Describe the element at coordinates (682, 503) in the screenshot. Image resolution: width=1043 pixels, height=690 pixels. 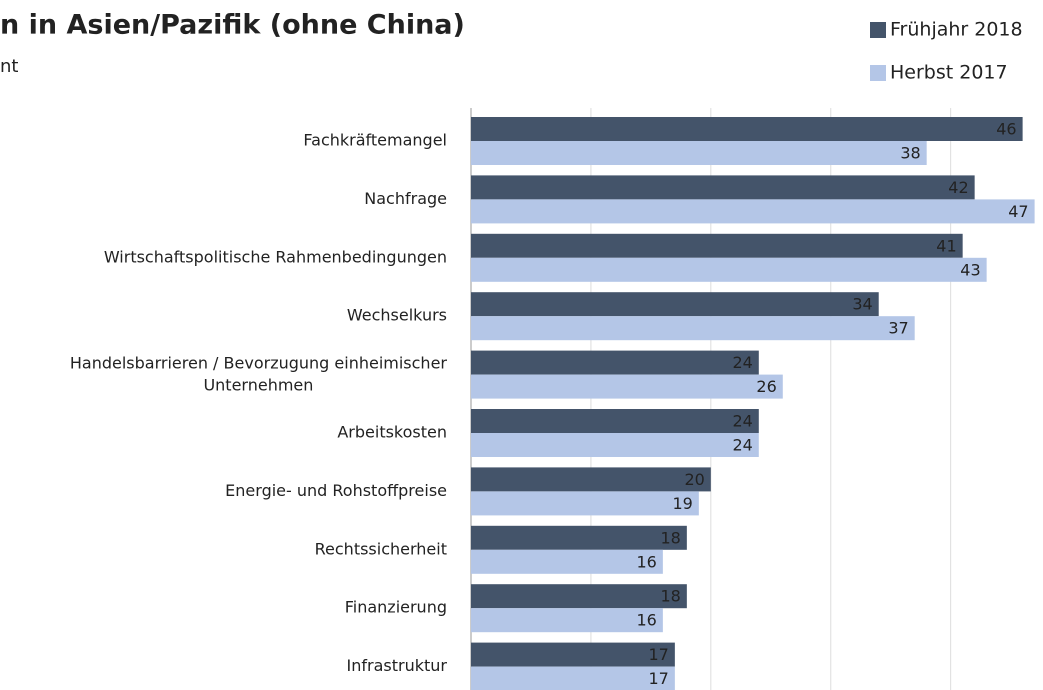
I see `value-label: 19` at that location.